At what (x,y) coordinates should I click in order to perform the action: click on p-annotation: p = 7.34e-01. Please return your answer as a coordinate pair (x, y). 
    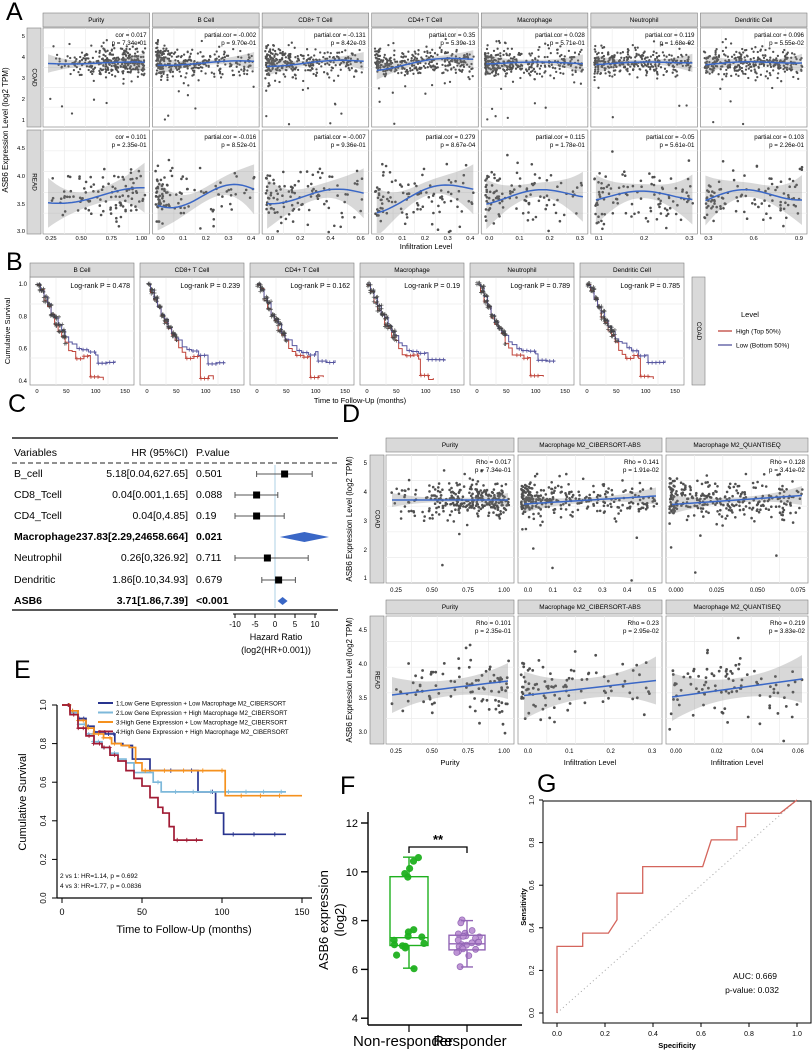
    Looking at the image, I should click on (129, 43).